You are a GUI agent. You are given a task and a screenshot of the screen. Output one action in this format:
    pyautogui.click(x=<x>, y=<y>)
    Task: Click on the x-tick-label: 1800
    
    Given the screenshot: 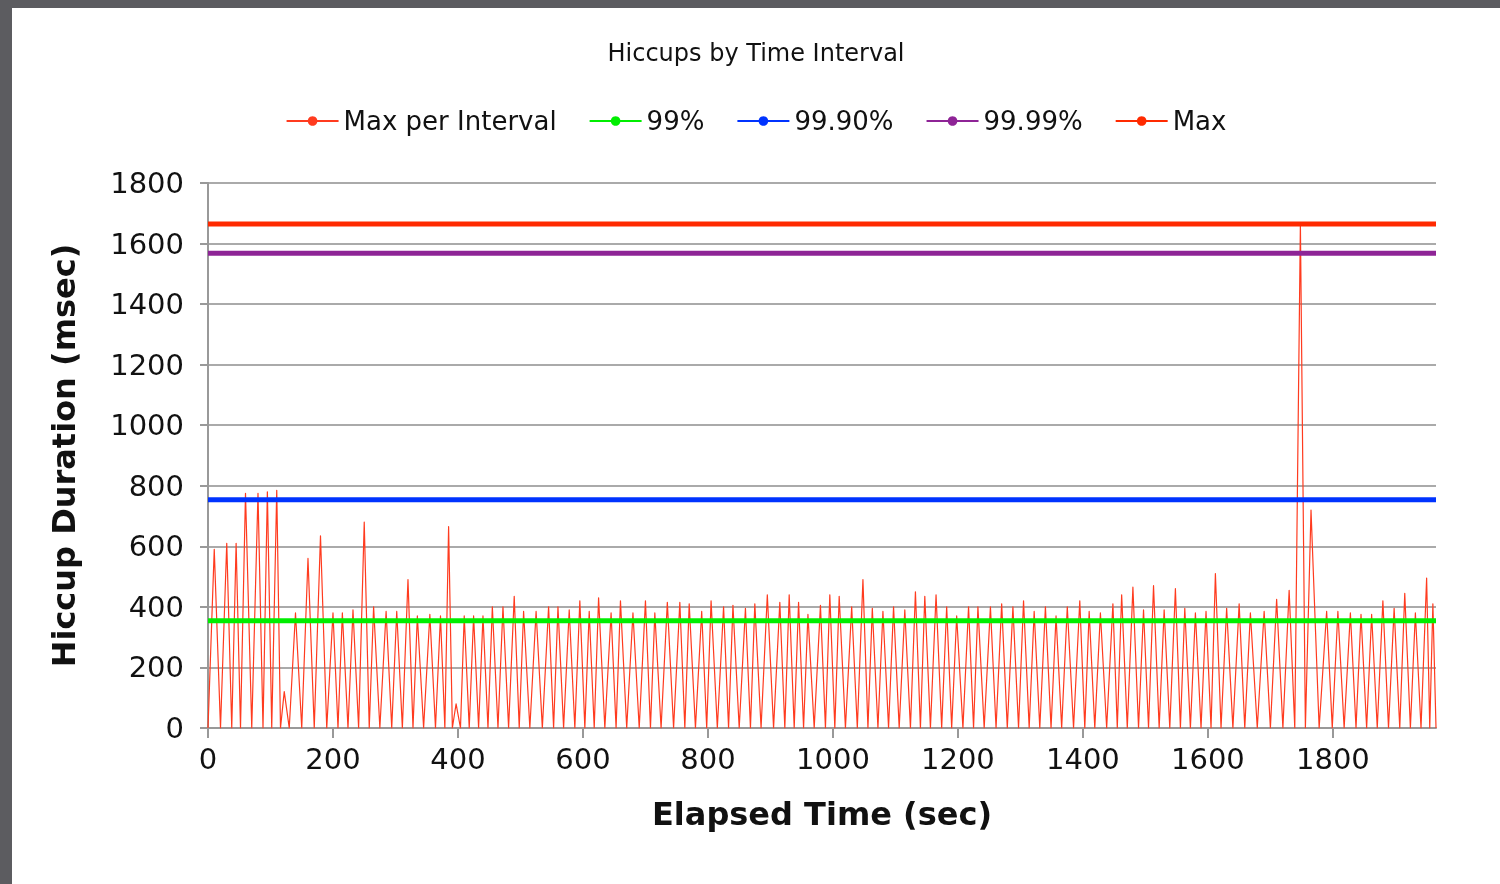 What is the action you would take?
    pyautogui.click(x=1332, y=758)
    